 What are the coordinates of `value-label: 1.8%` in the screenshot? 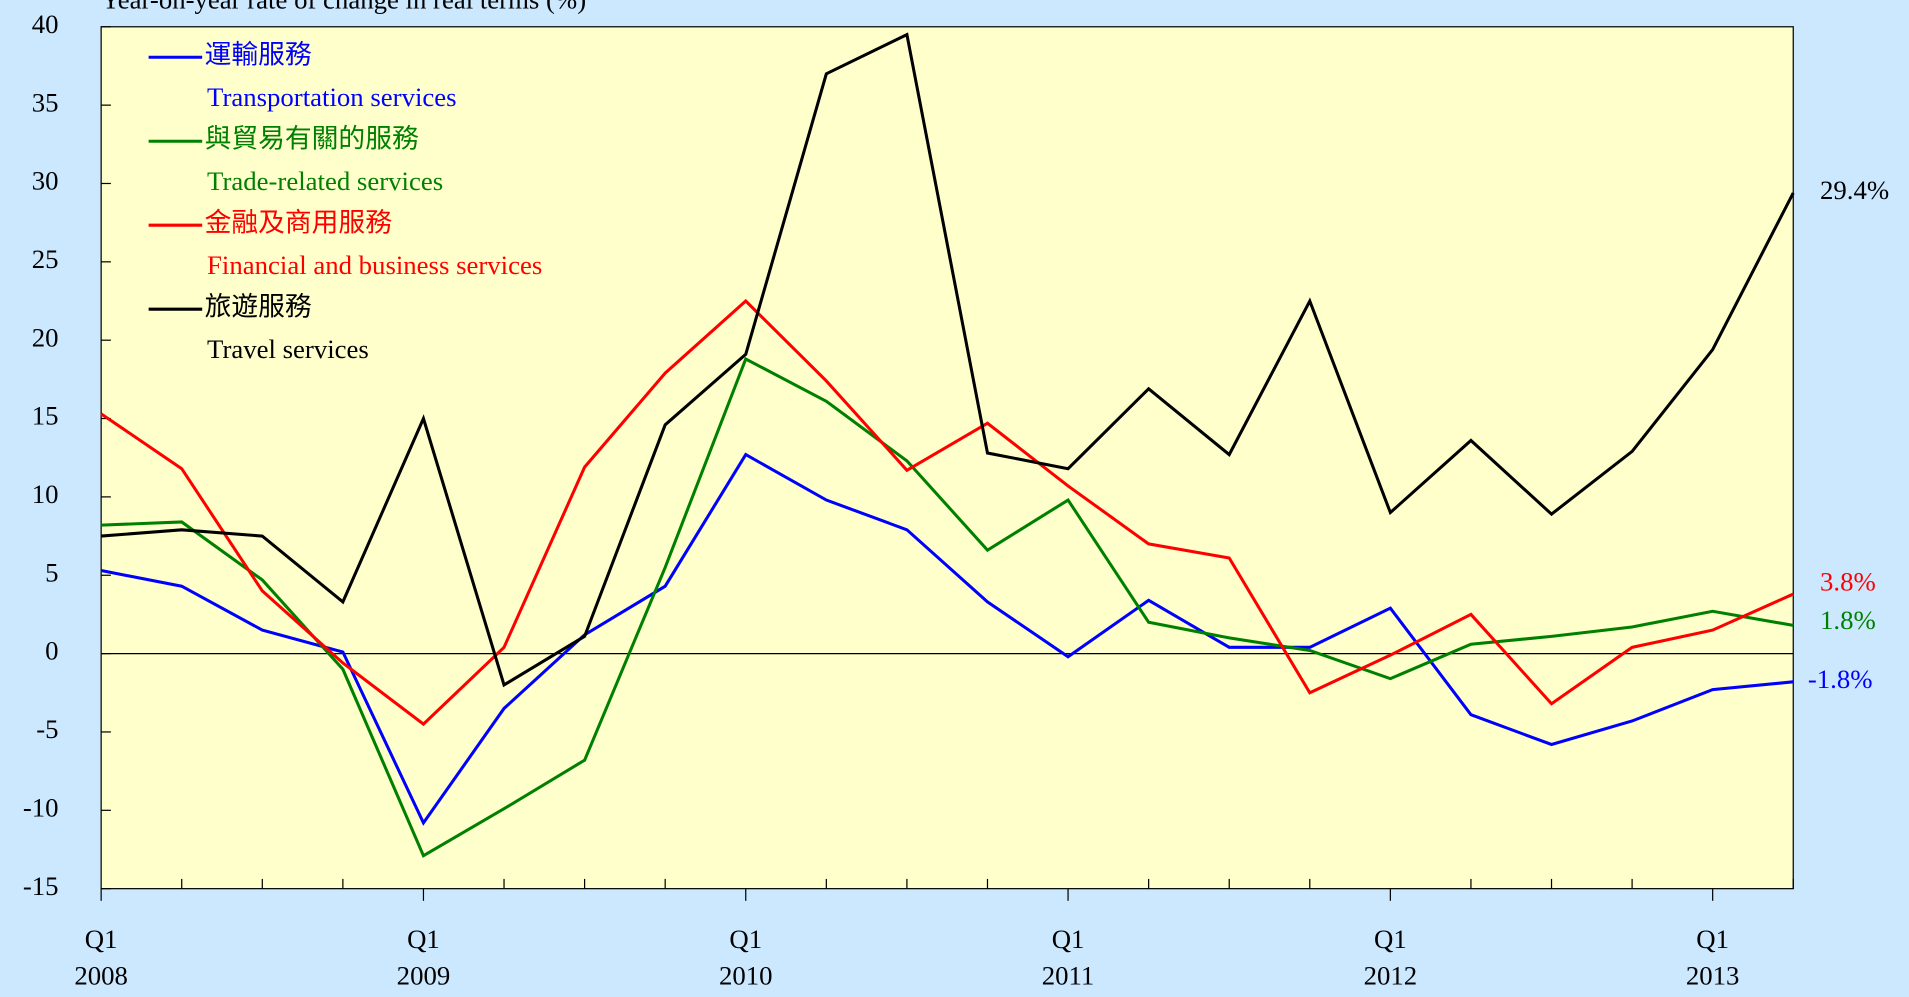 It's located at (1848, 620).